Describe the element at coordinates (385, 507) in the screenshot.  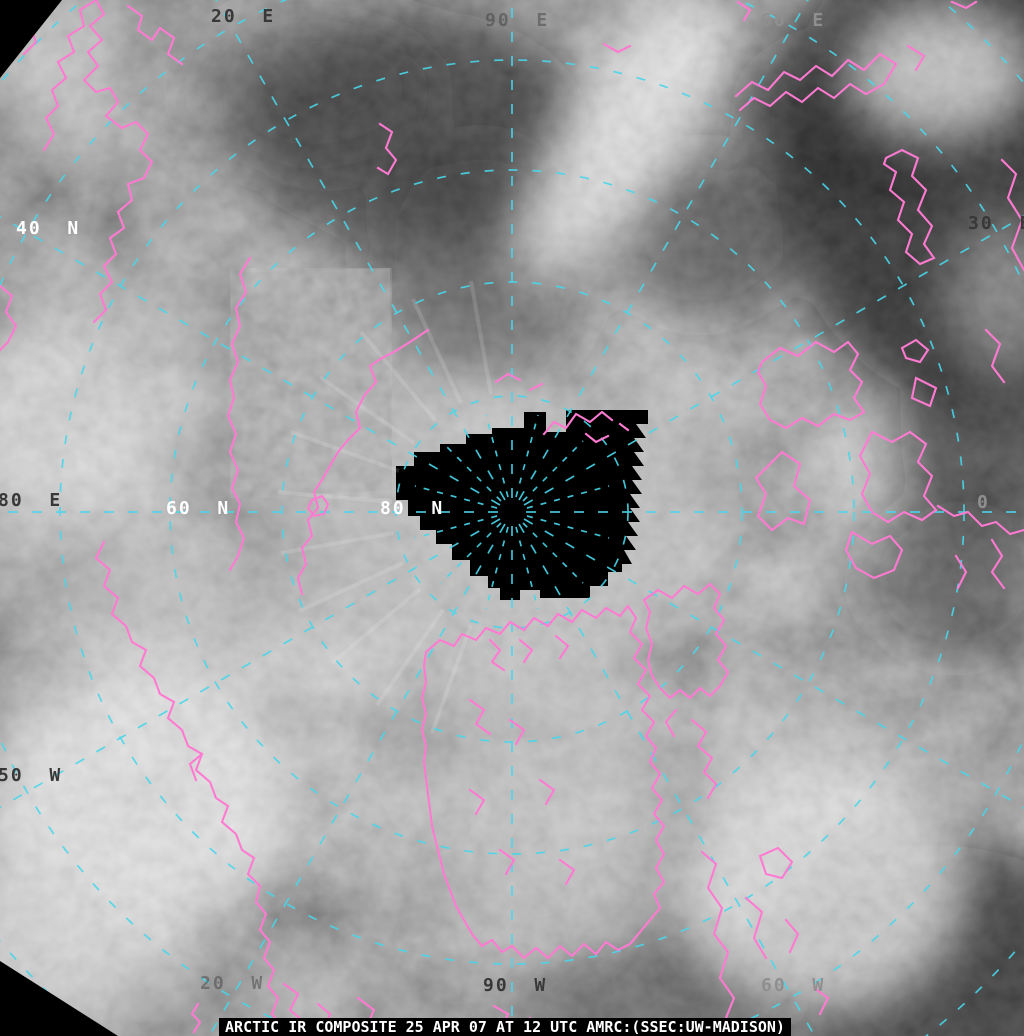
I see `radial-streak-artifacts` at that location.